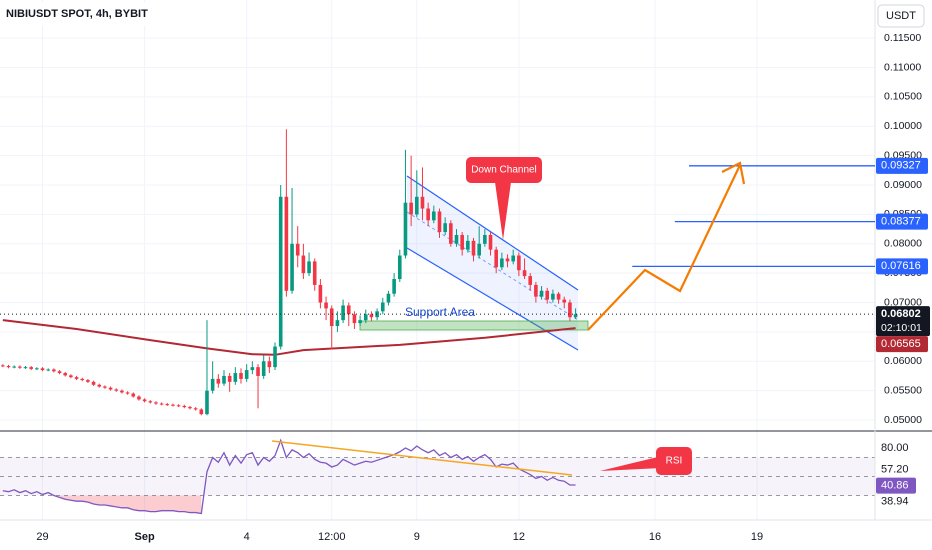  What do you see at coordinates (903, 361) in the screenshot?
I see `y-tick-label: 0.06000` at bounding box center [903, 361].